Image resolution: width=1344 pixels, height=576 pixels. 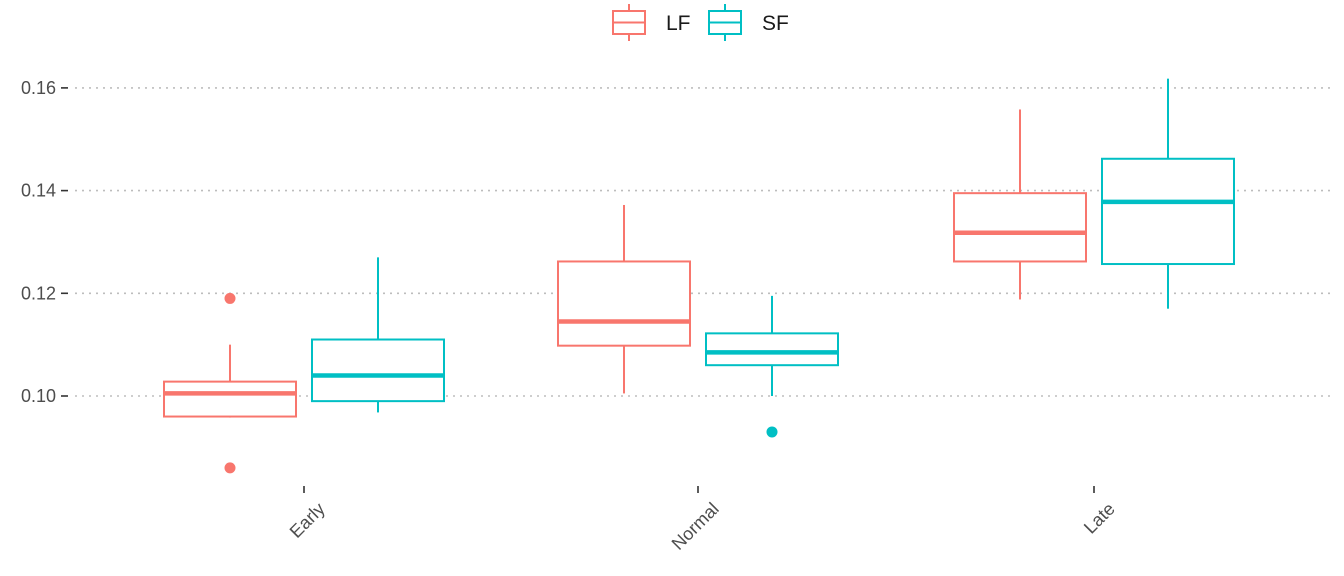 I want to click on box-sf-late, so click(x=1168, y=193).